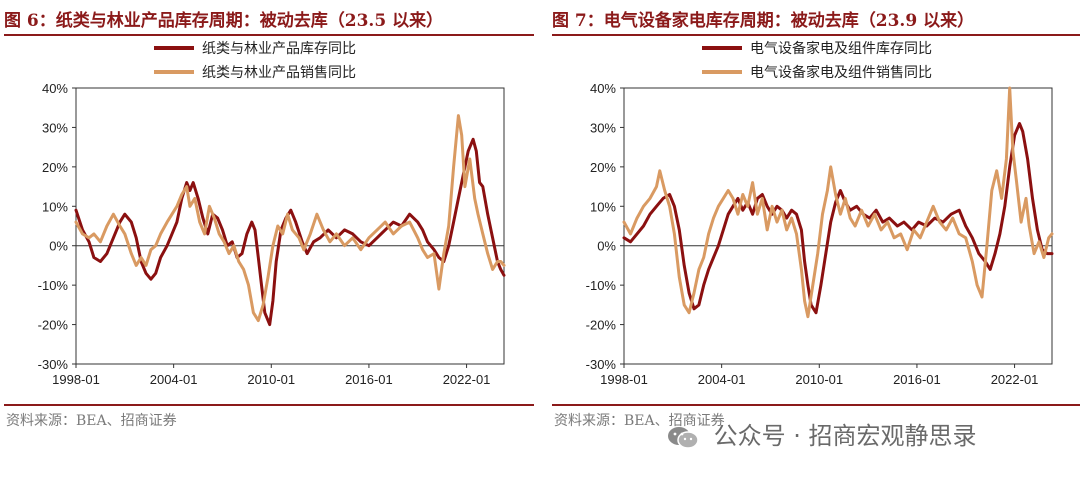  I want to click on legend-label: 电气设备家电及组件库存同比, so click(841, 48).